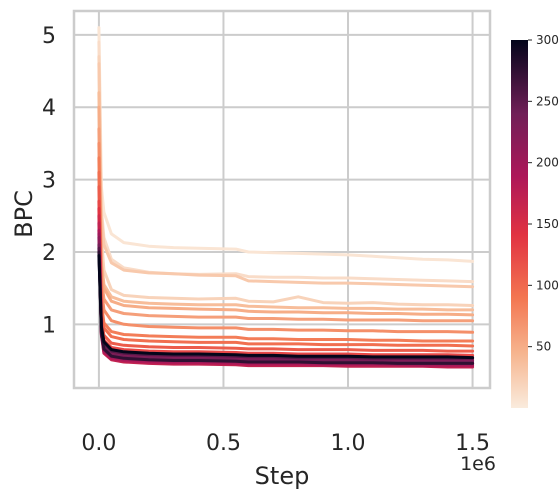 Image resolution: width=559 pixels, height=493 pixels. I want to click on y-tick-label: 1, so click(49, 325).